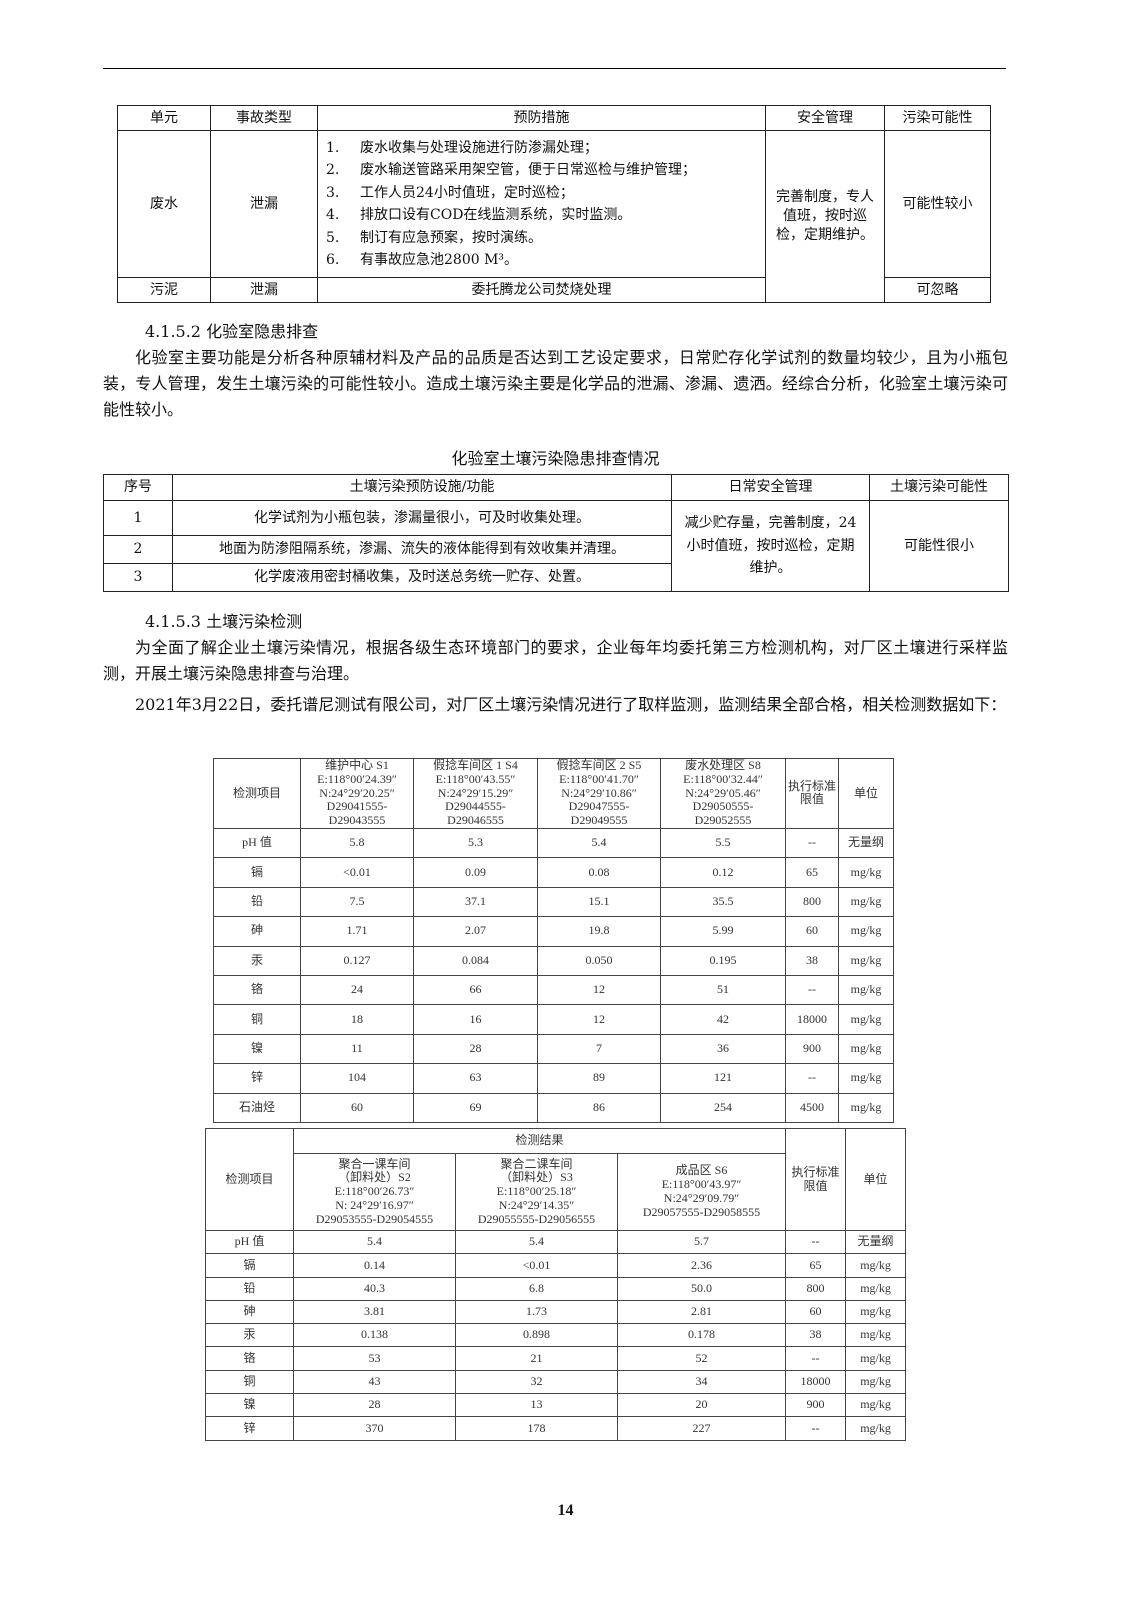  Describe the element at coordinates (555, 458) in the screenshot. I see `table-caption: 化验室土壤污染隐患排查情况` at that location.